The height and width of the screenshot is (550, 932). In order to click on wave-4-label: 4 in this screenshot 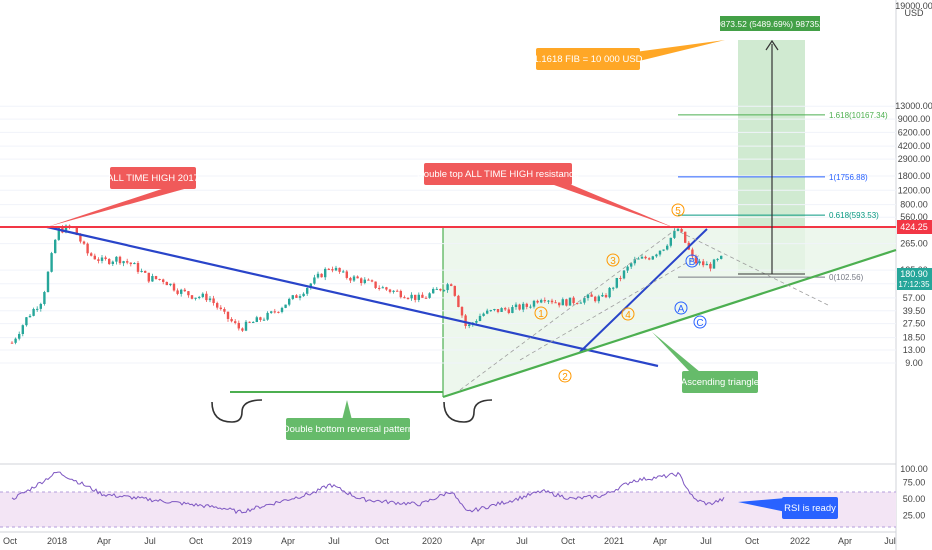, I will do `click(628, 315)`.